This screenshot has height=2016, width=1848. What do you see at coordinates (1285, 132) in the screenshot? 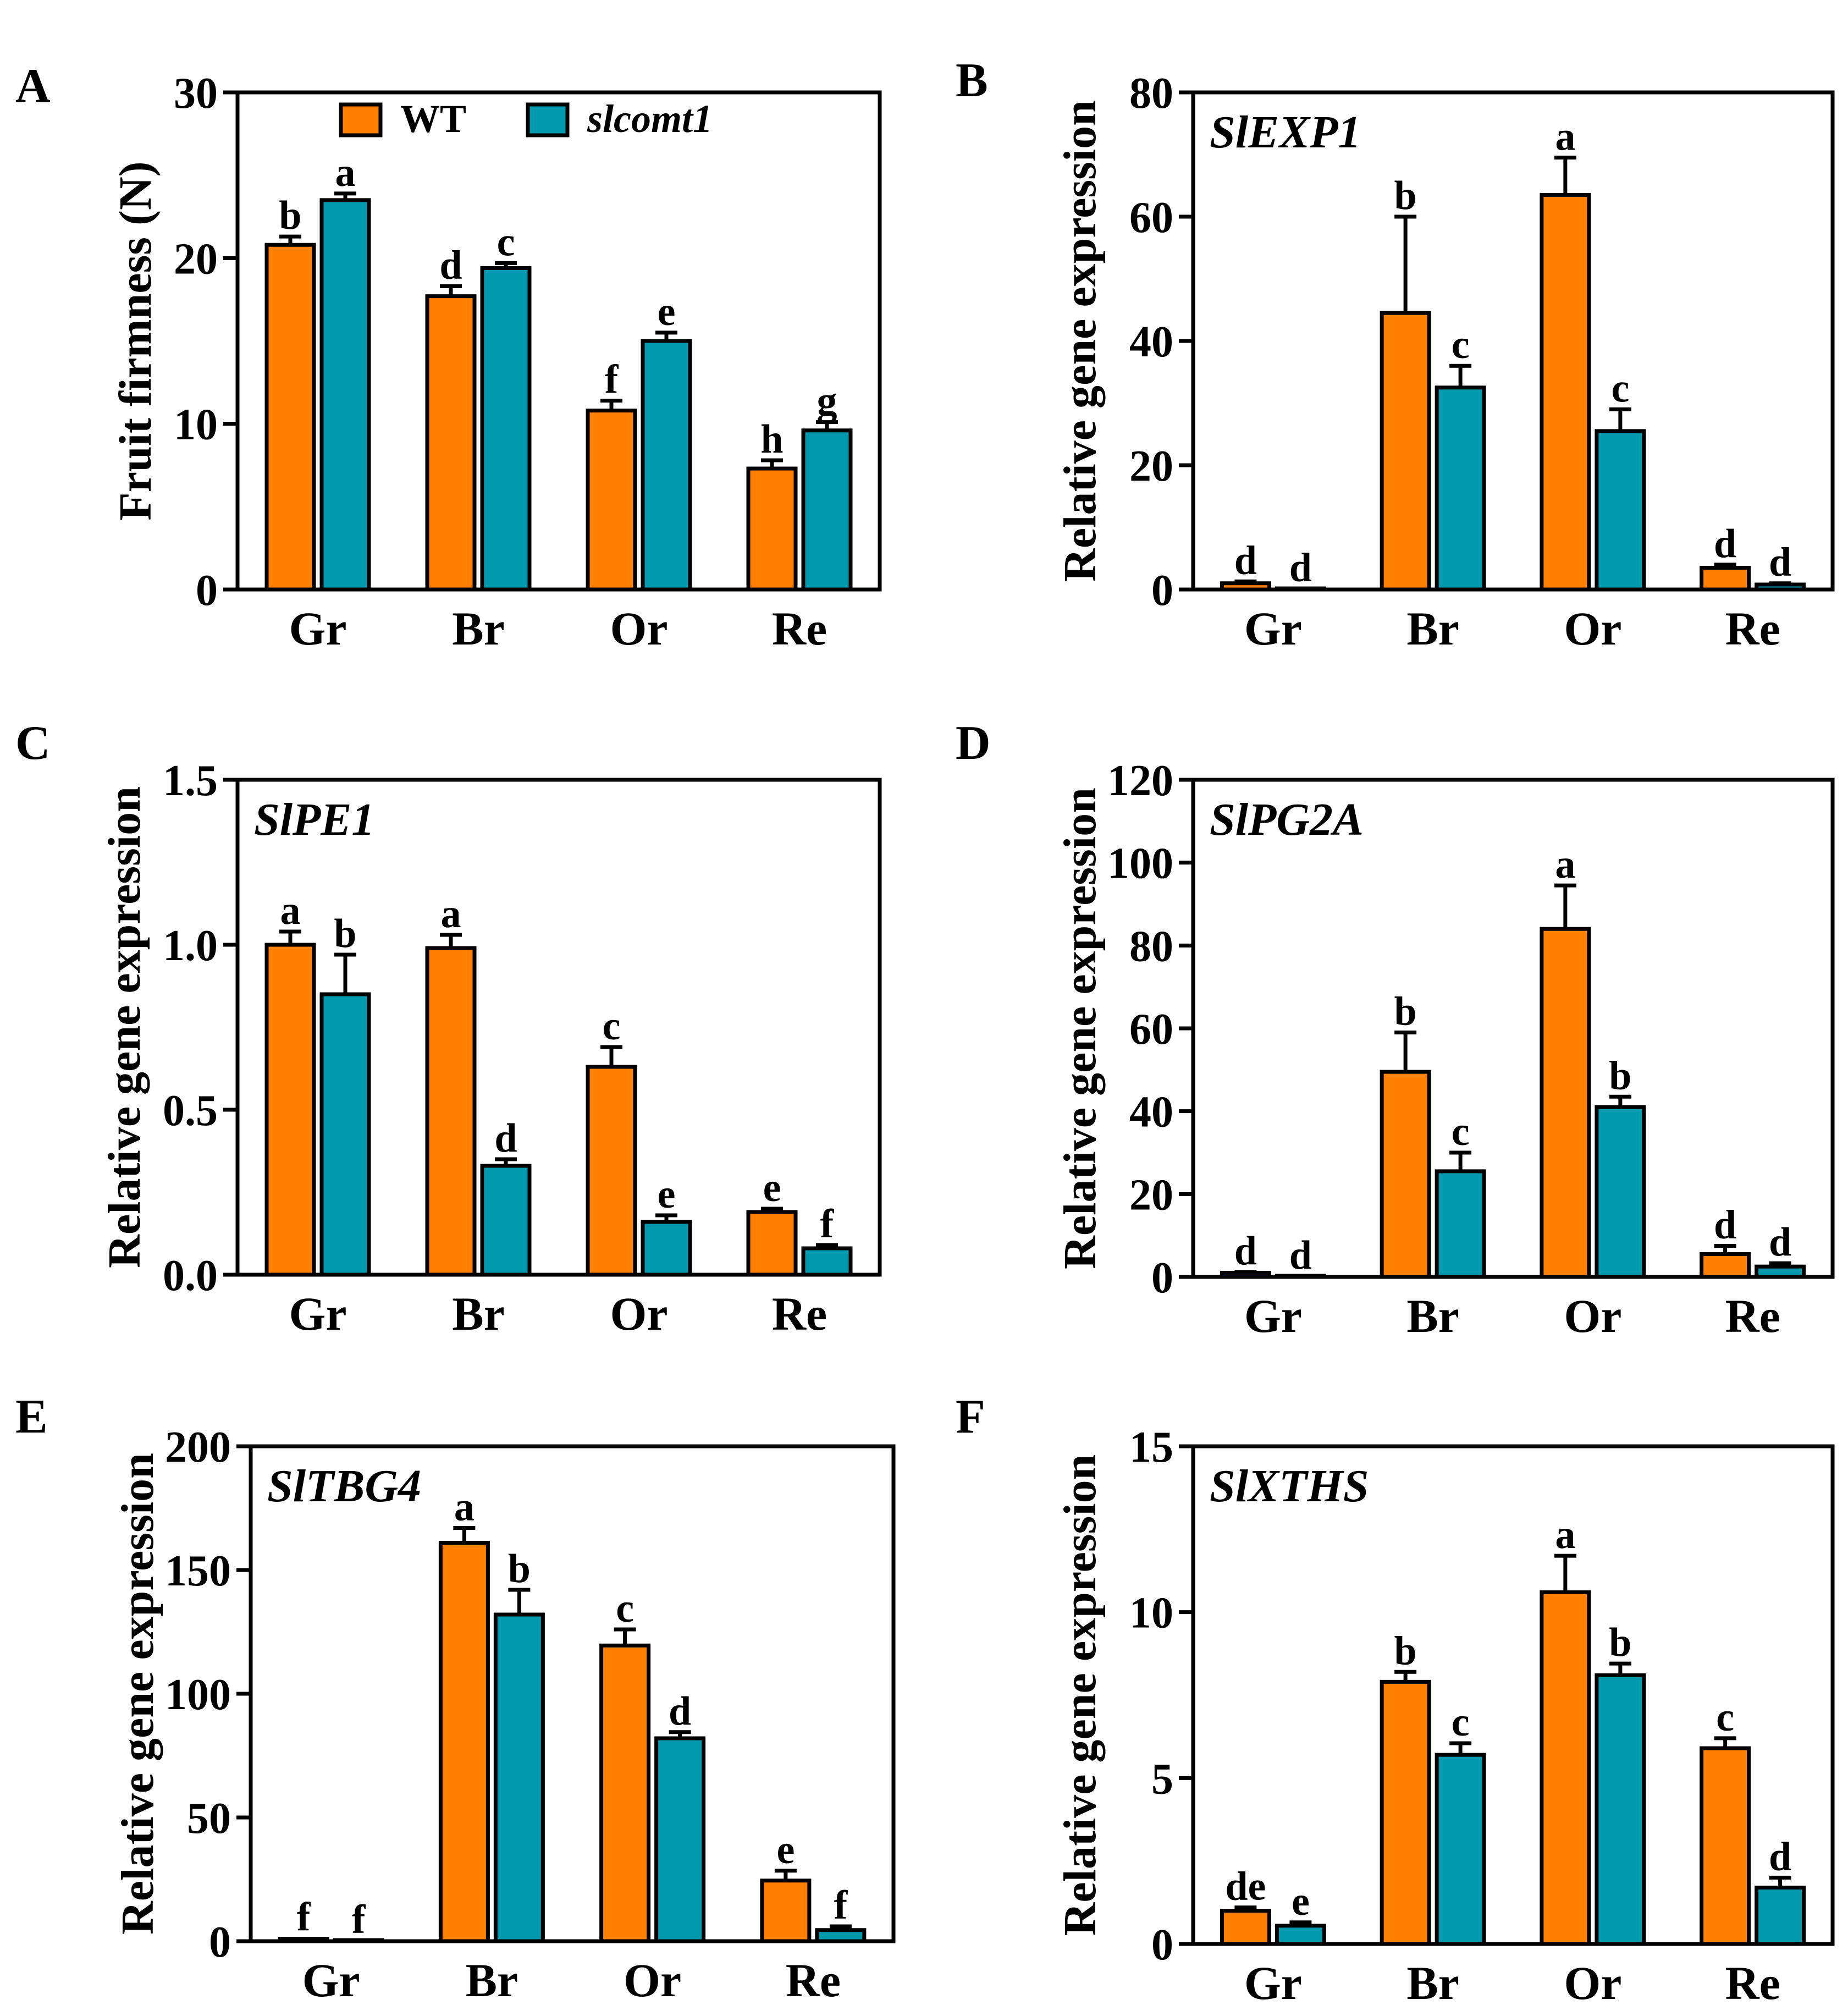
I see `chart-title: SlEXP1` at bounding box center [1285, 132].